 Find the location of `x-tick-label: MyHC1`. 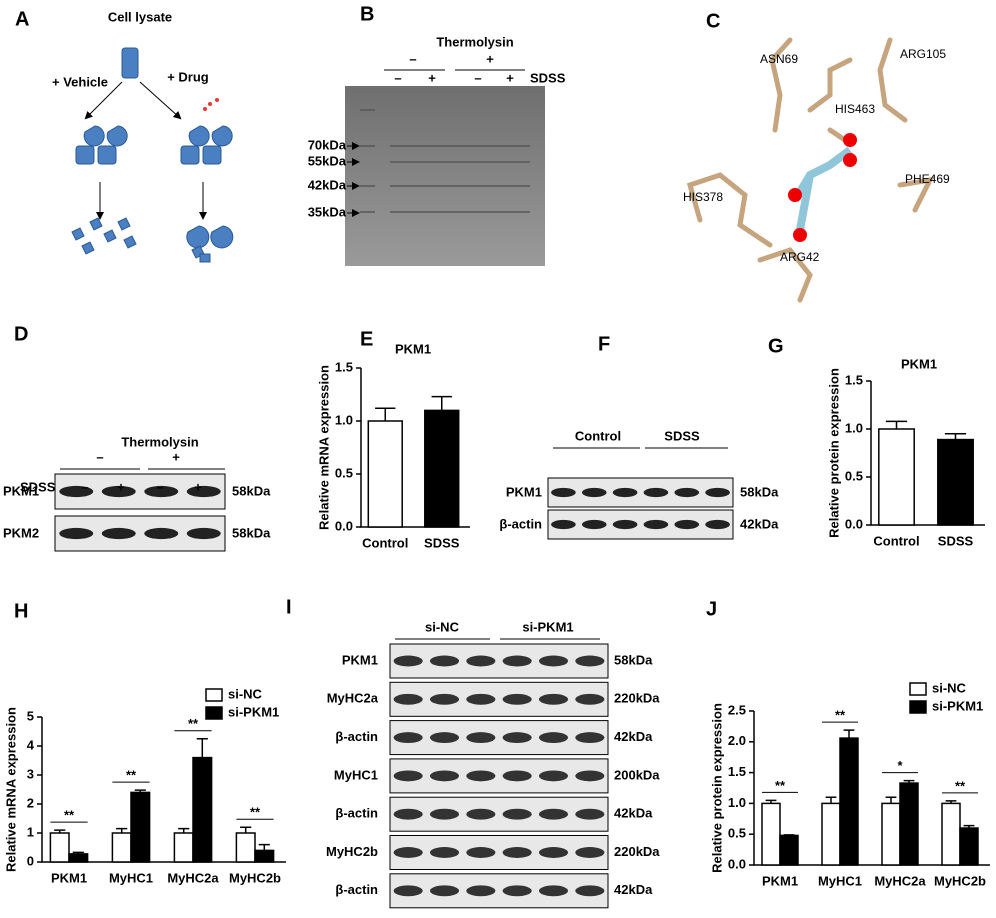

x-tick-label: MyHC1 is located at coordinates (840, 880).